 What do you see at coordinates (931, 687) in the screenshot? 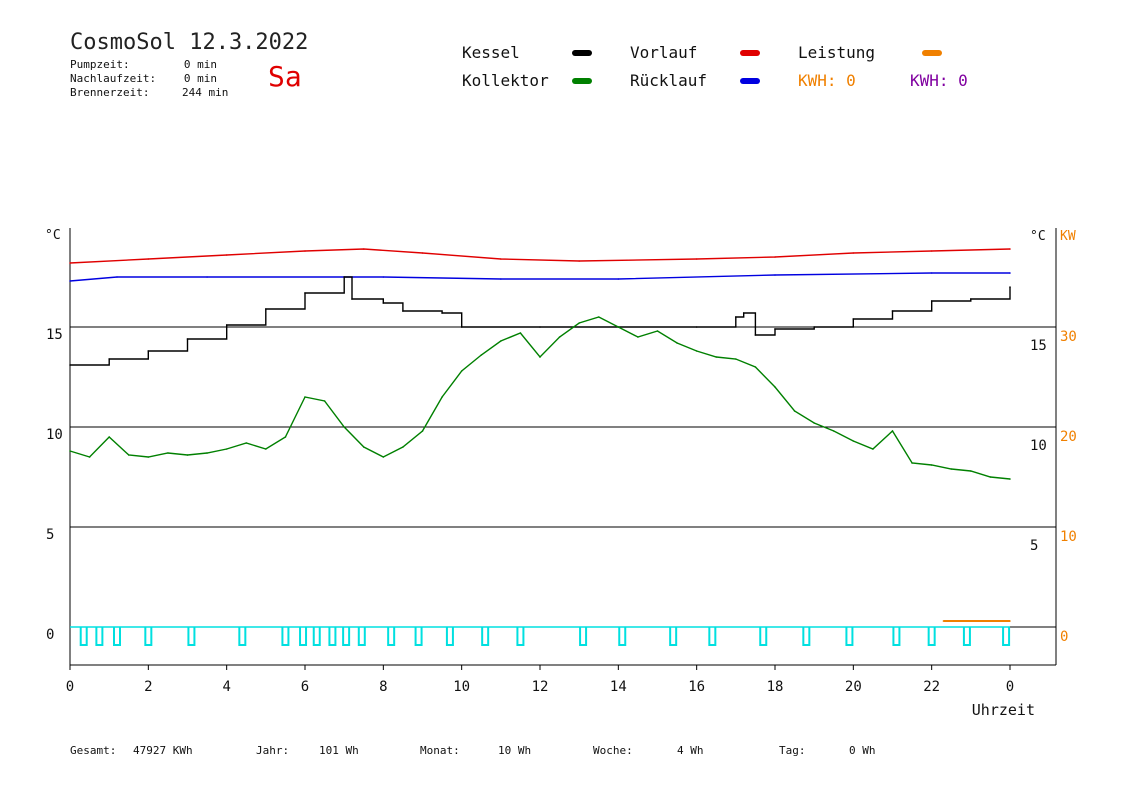
I see `x-tick-label: 22` at bounding box center [931, 687].